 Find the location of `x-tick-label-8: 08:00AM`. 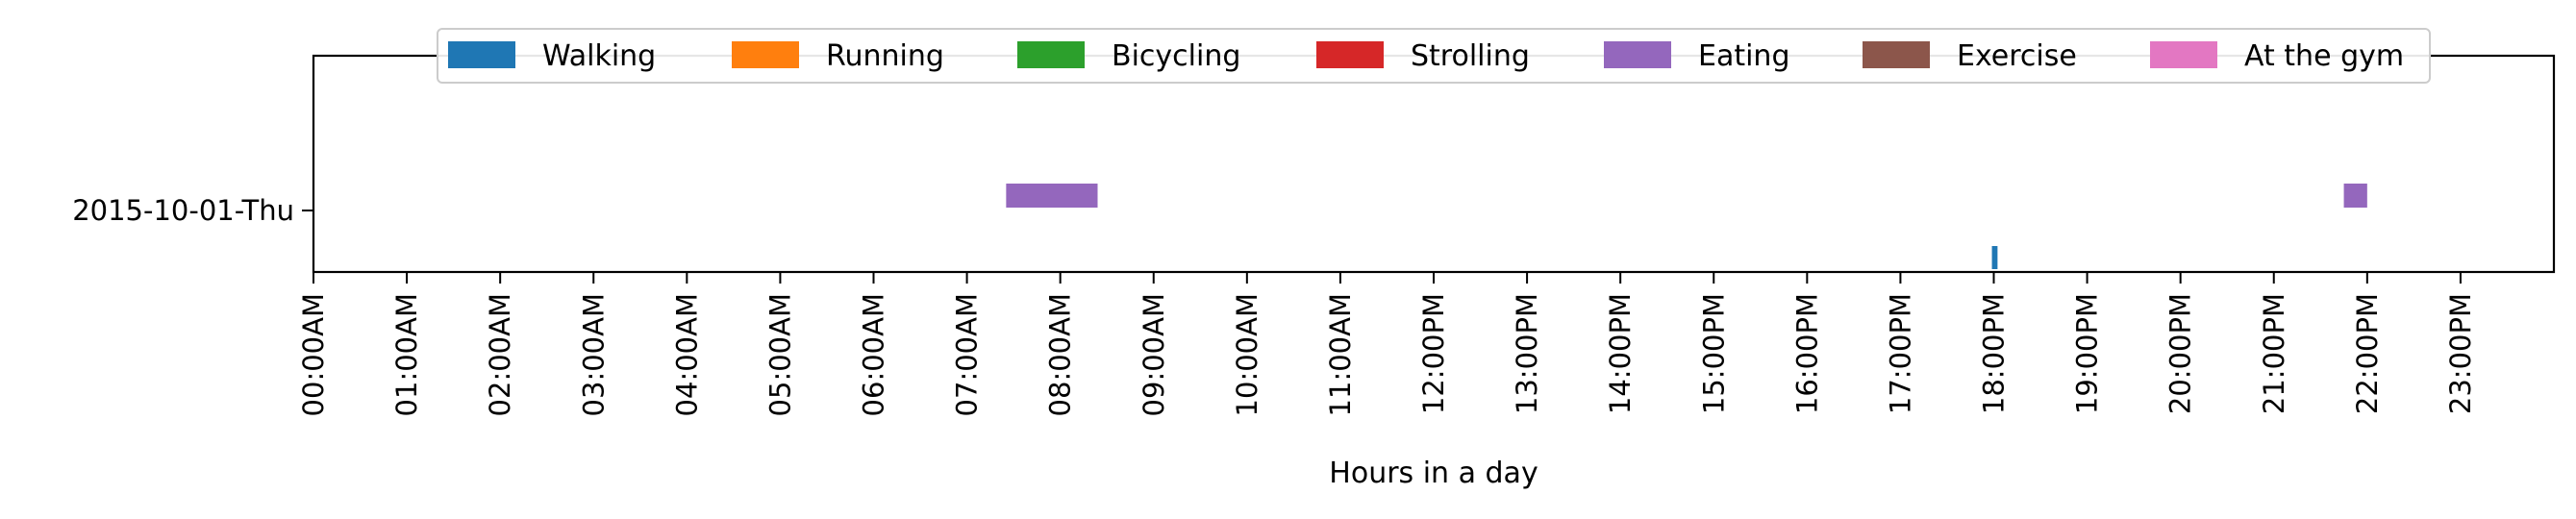

x-tick-label-8: 08:00AM is located at coordinates (1060, 354).